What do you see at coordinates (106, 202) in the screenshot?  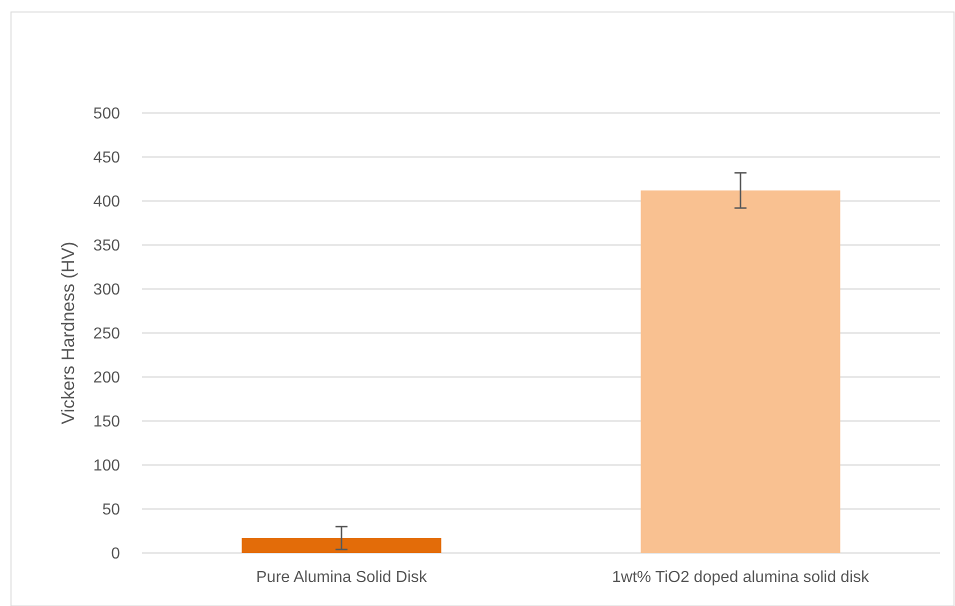 I see `y-tick-label: 400` at bounding box center [106, 202].